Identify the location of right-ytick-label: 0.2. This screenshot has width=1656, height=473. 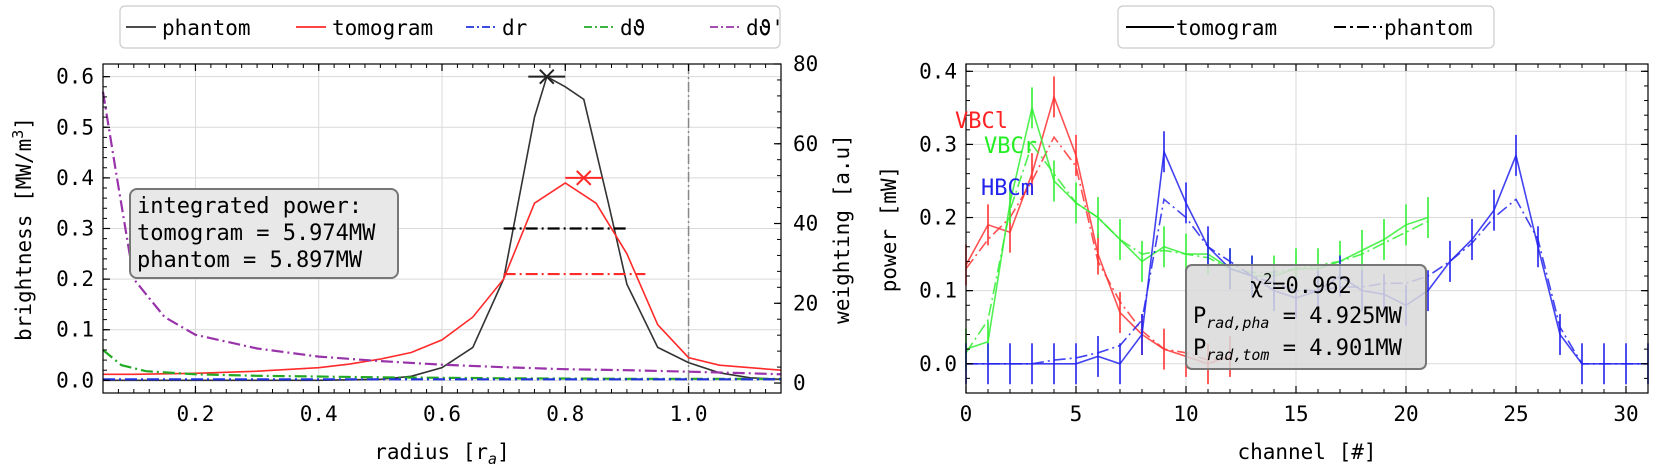
(938, 218).